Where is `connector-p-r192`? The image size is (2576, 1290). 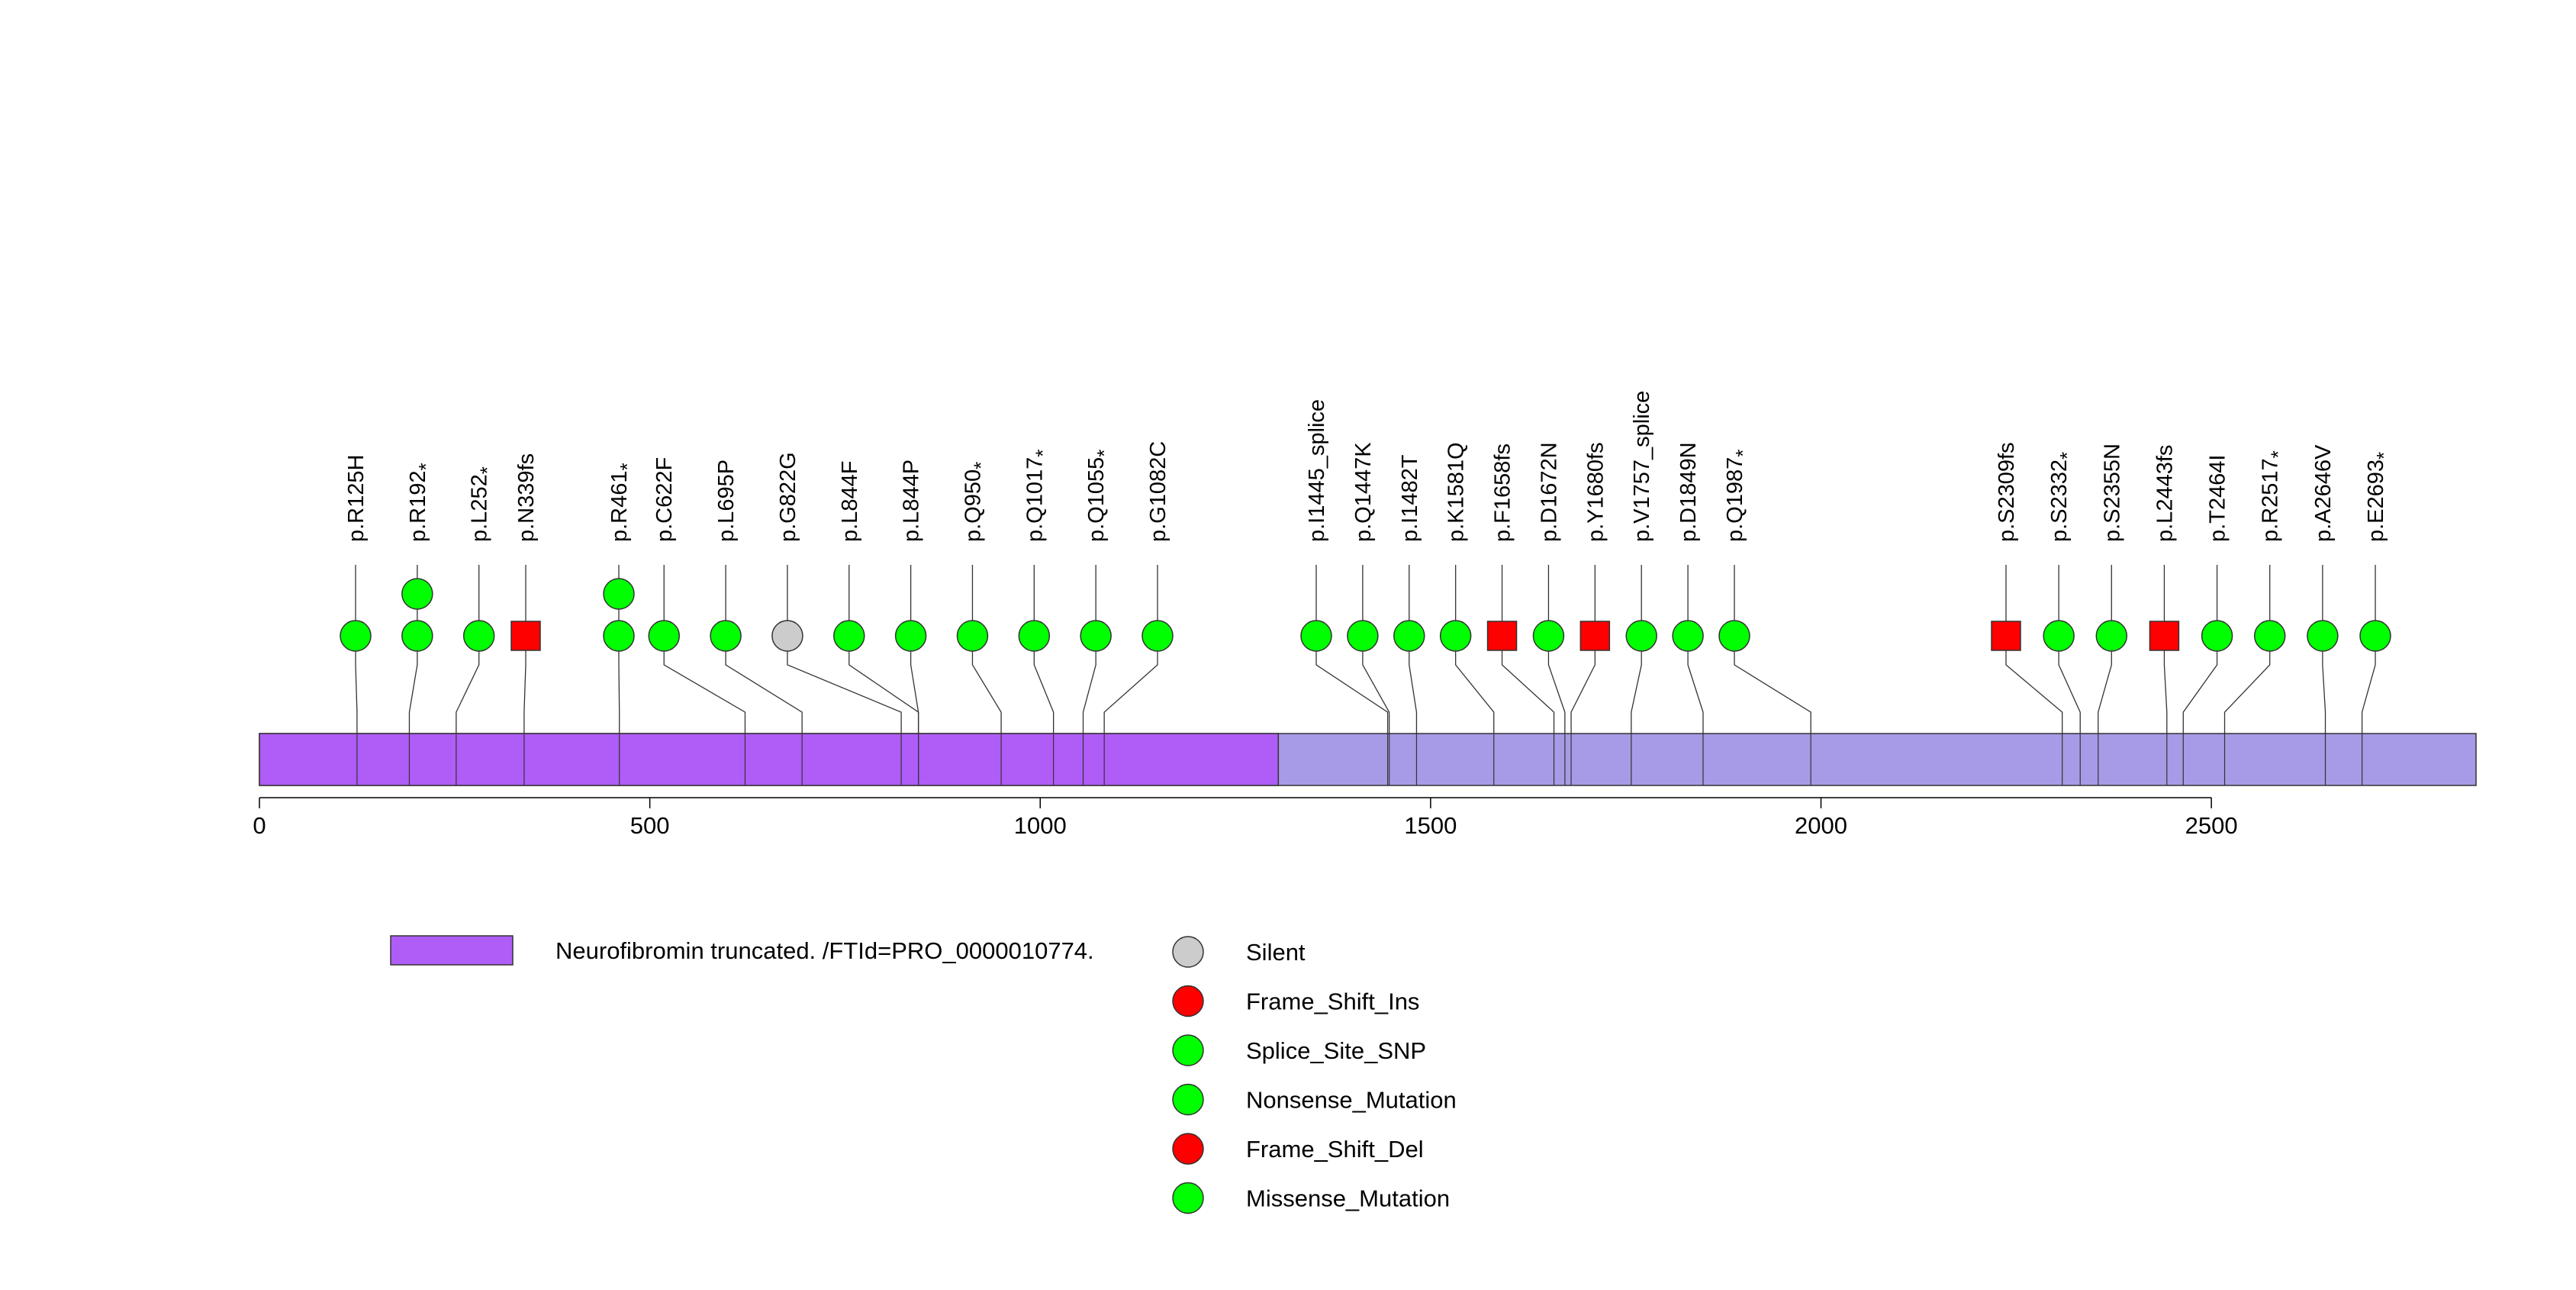
connector-p-r192 is located at coordinates (413, 649).